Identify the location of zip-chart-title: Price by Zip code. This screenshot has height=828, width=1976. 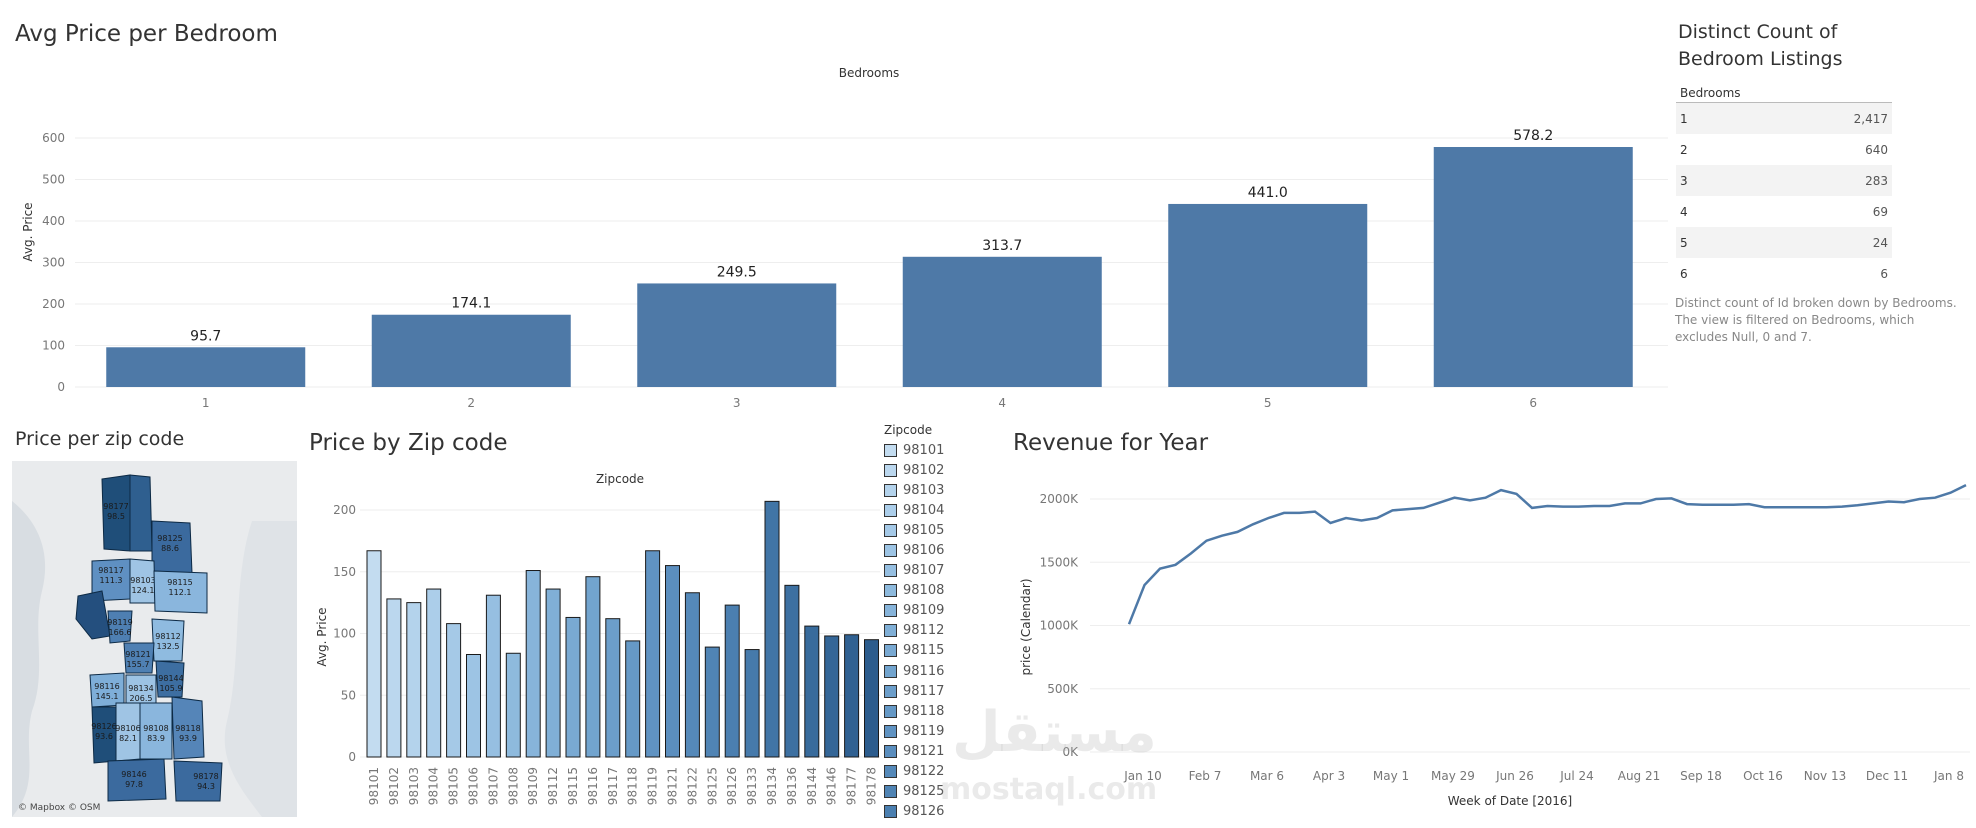
(408, 443).